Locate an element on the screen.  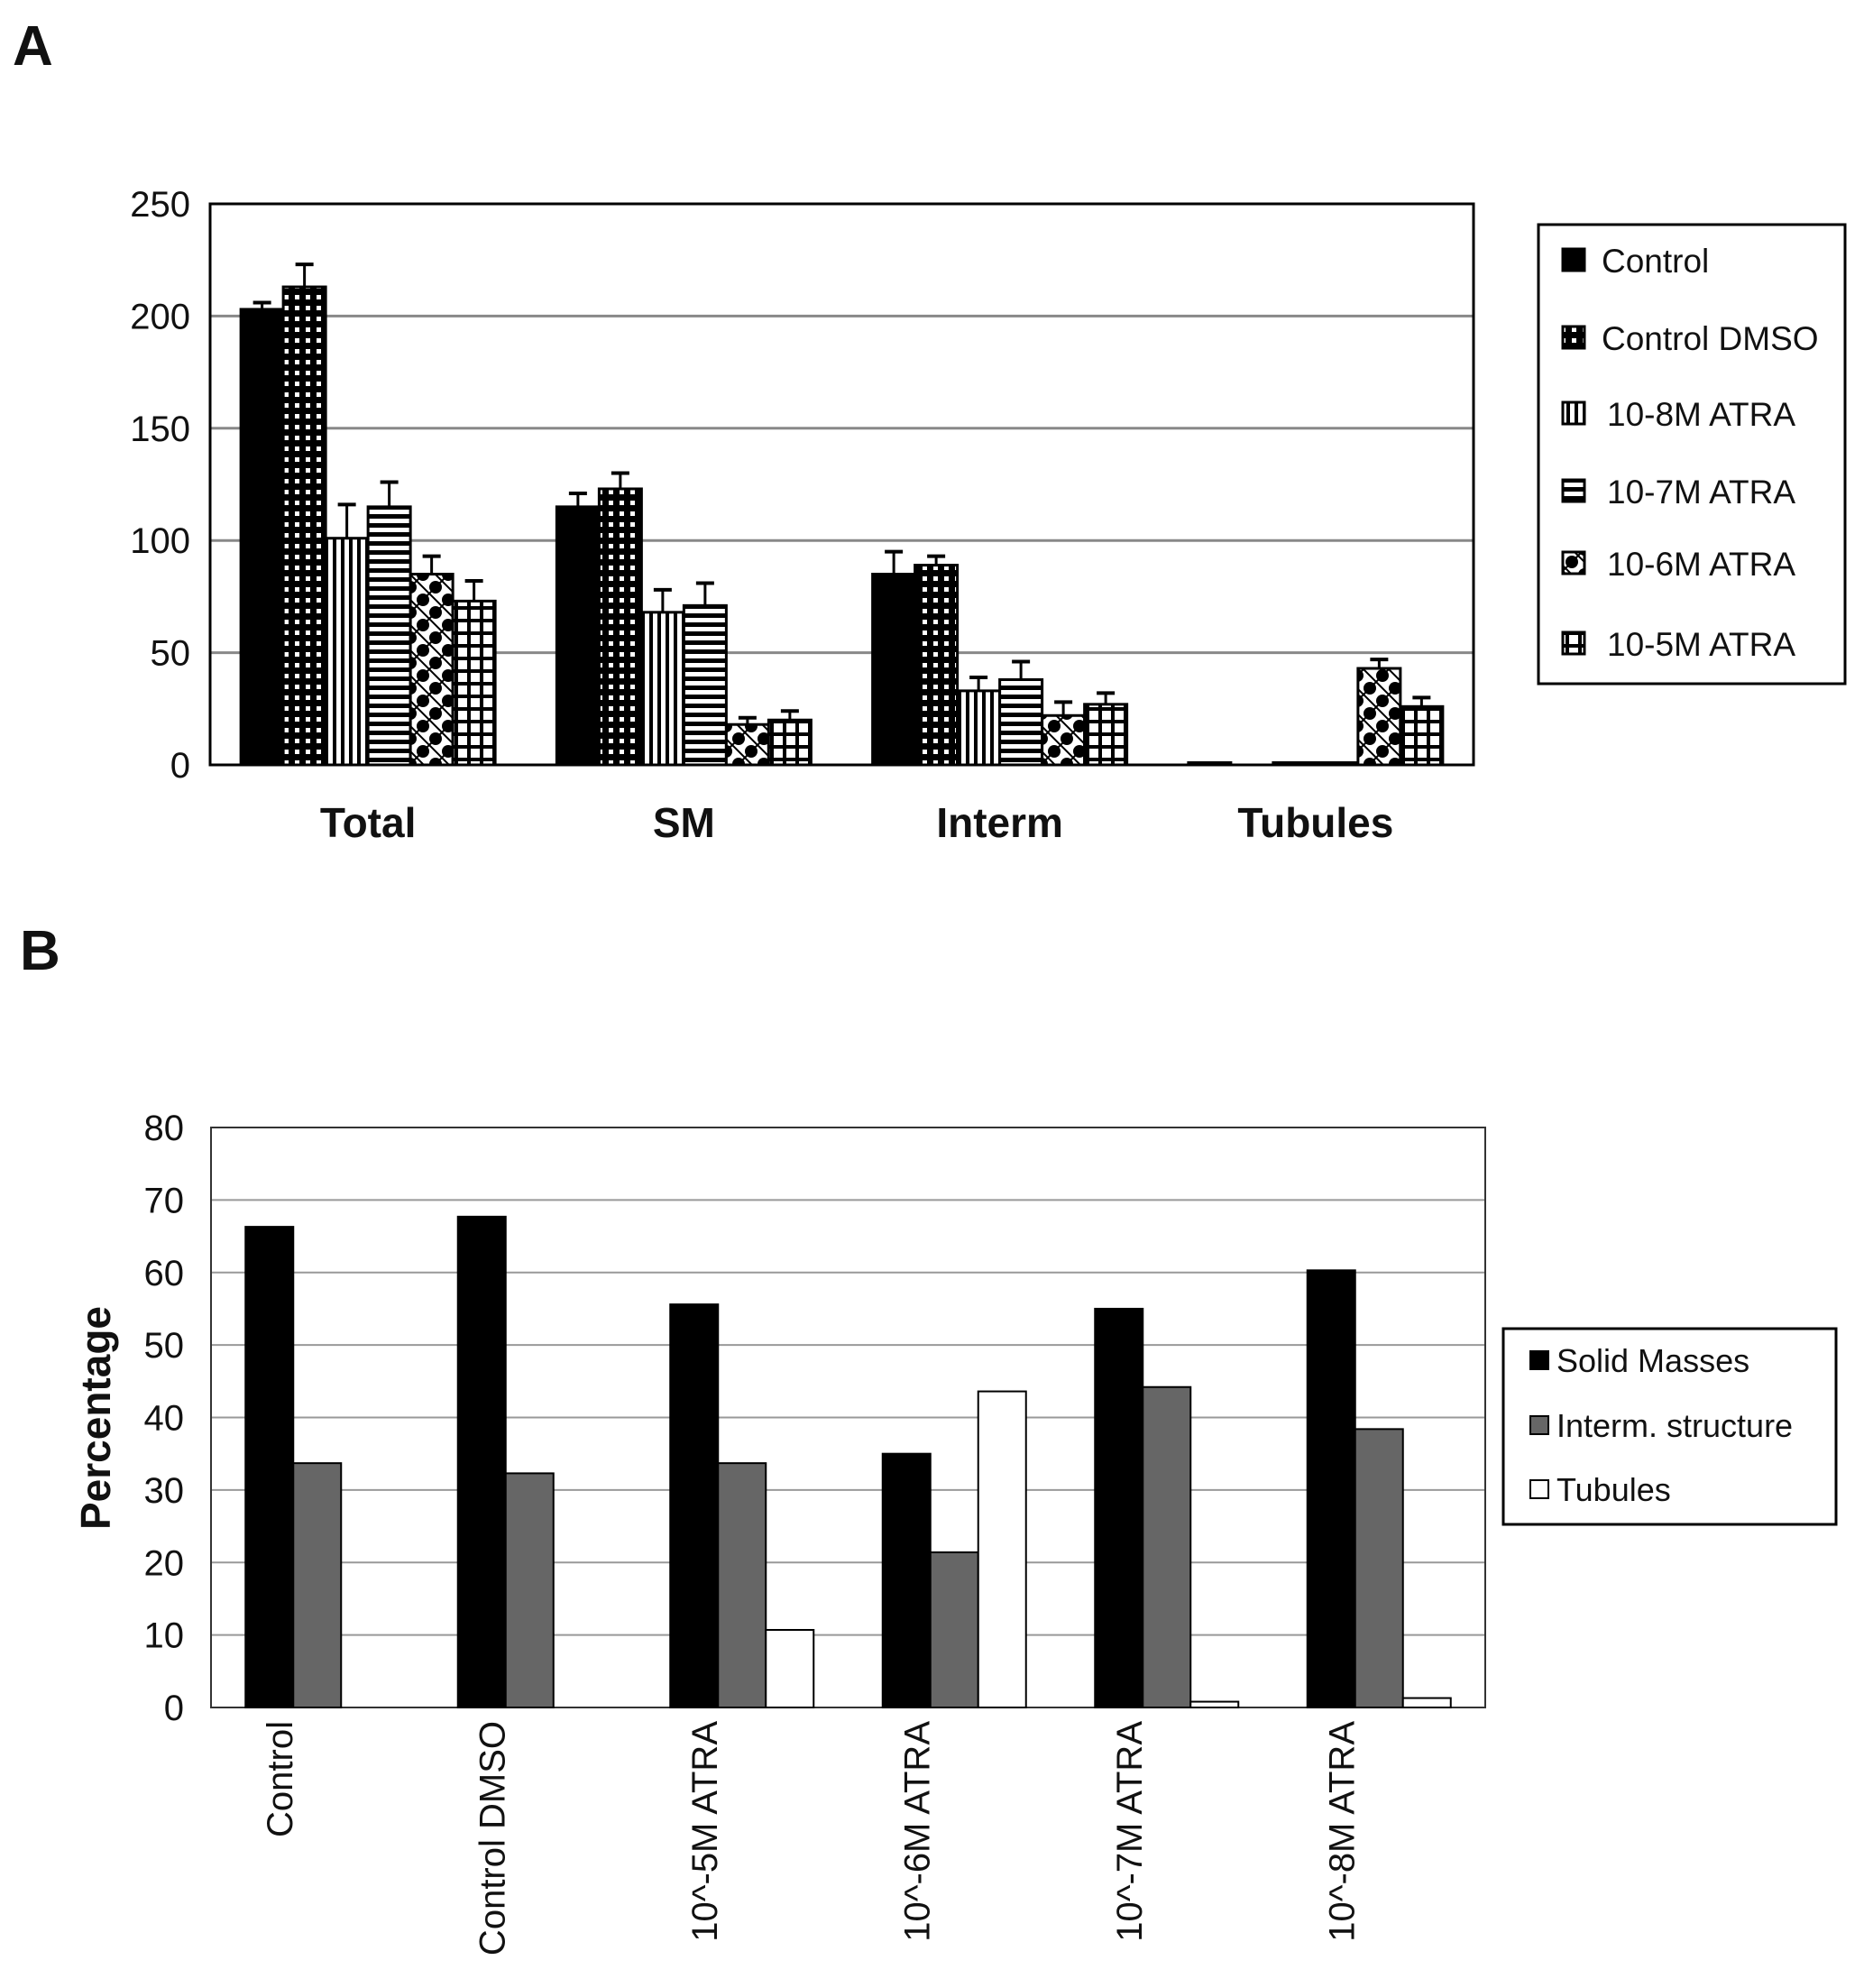
y-tick-label: 100 is located at coordinates (160, 541).